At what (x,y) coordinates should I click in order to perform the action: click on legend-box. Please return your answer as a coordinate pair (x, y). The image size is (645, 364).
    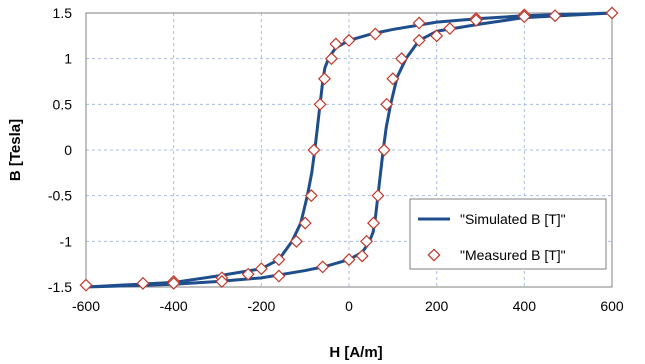
    Looking at the image, I should click on (508, 234).